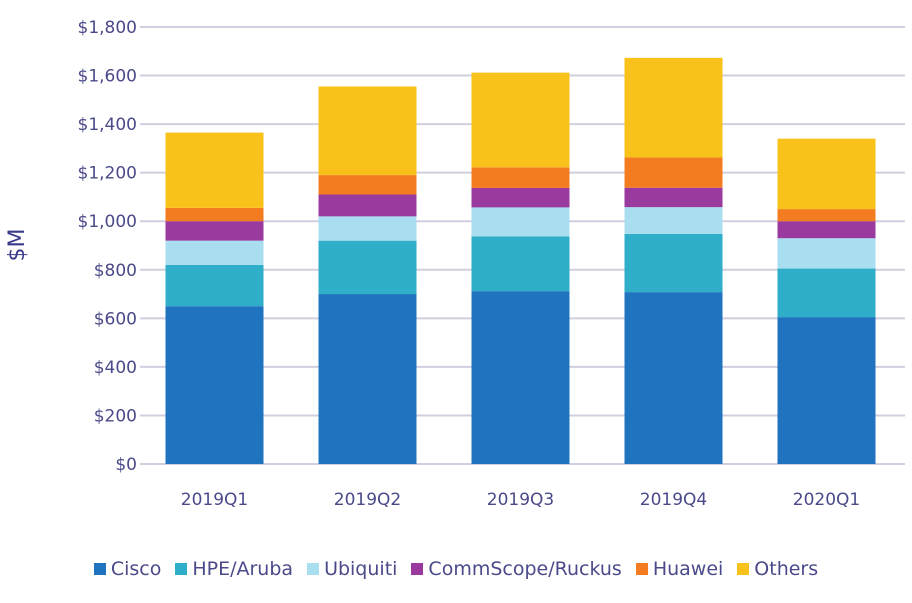 This screenshot has height=603, width=912. Describe the element at coordinates (525, 569) in the screenshot. I see `legend-label: CommScope/Ruckus` at that location.